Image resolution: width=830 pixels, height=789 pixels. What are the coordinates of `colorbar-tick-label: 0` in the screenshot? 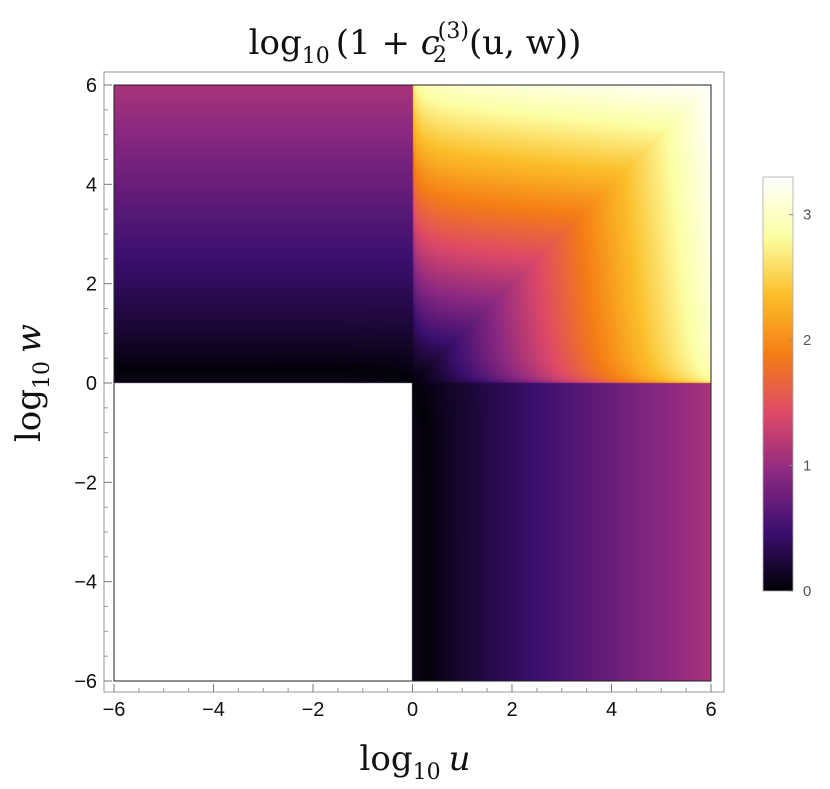 It's located at (807, 591).